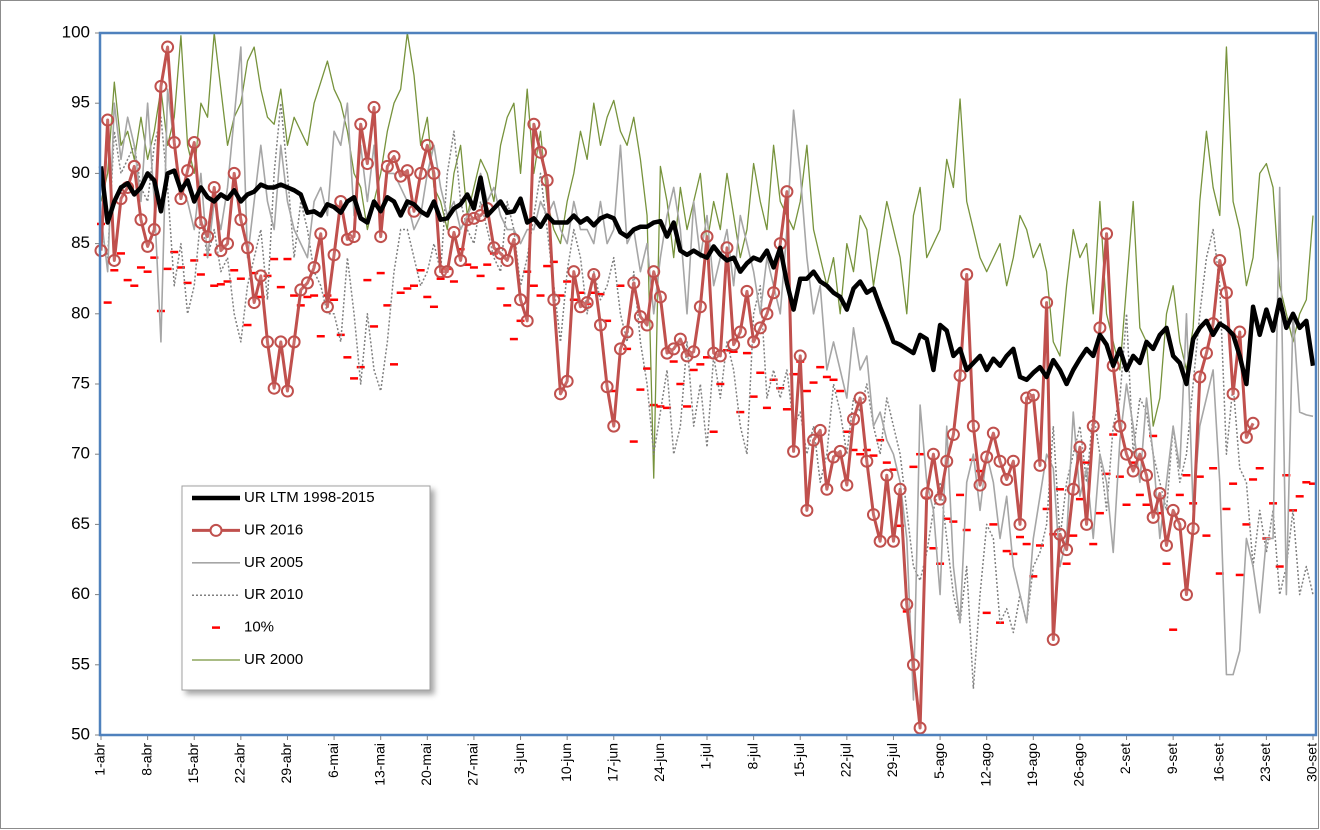 Image resolution: width=1320 pixels, height=830 pixels. I want to click on x-tick-label: 8-abr, so click(146, 759).